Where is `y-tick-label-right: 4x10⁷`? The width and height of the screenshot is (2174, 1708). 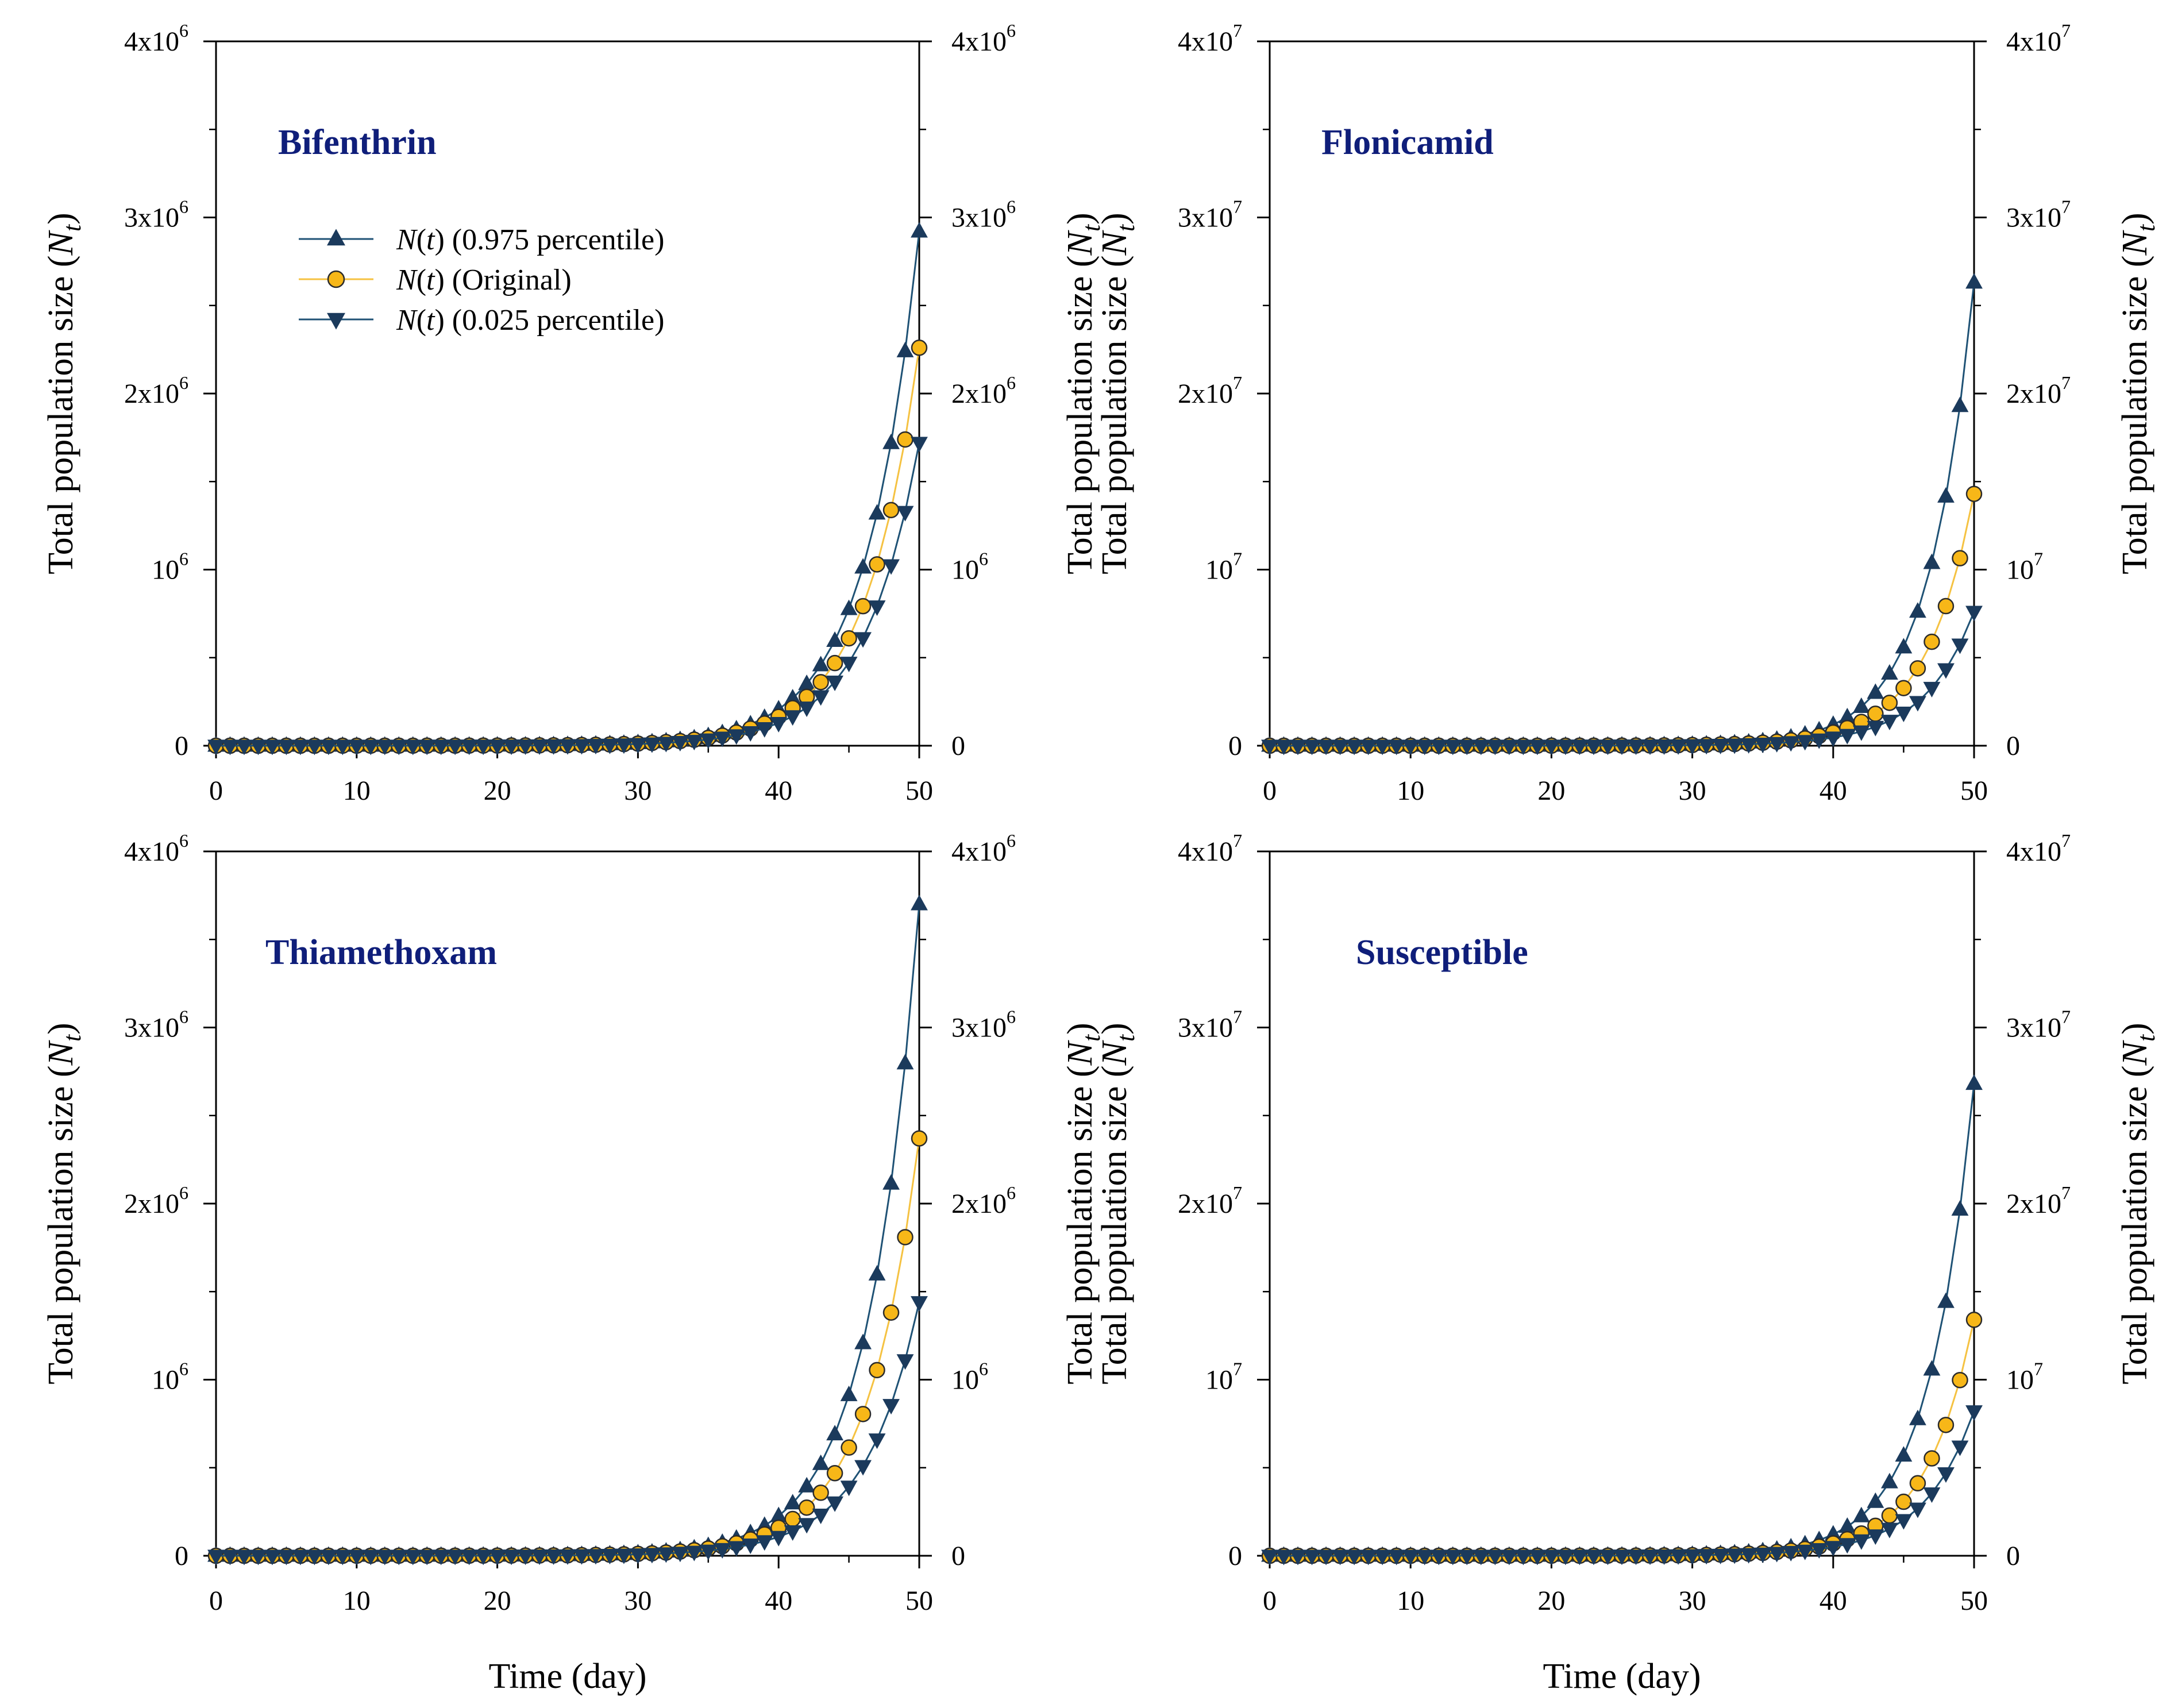
y-tick-label-right: 4x10⁷ is located at coordinates (2038, 848).